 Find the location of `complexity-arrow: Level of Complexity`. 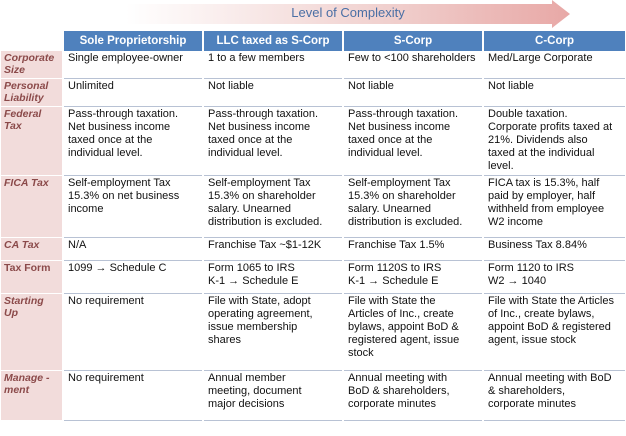

complexity-arrow: Level of Complexity is located at coordinates (348, 15).